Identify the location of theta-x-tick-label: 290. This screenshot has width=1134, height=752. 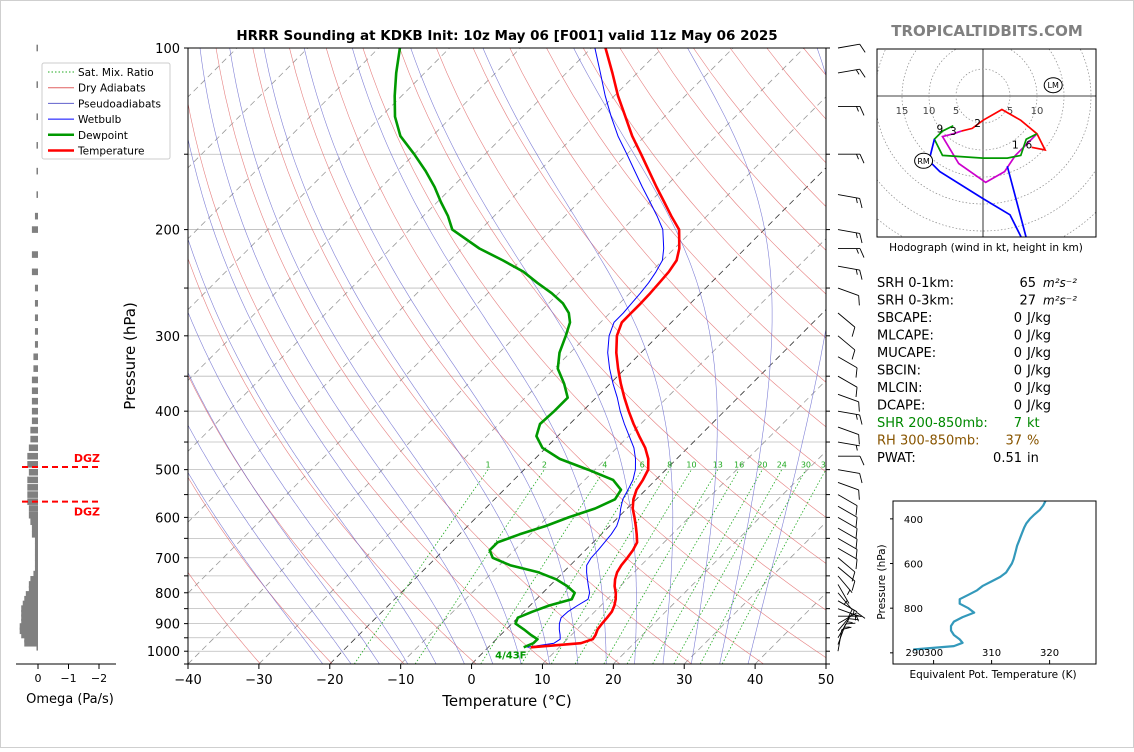
(914, 653).